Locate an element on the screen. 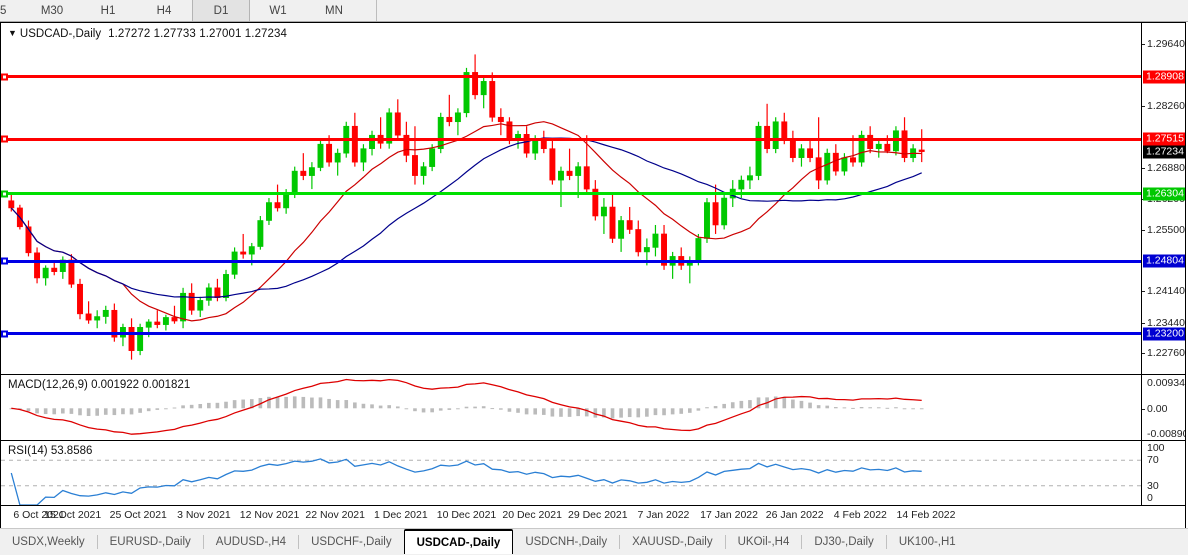 The height and width of the screenshot is (555, 1188). timeframe-button-h1: H1 is located at coordinates (108, 10).